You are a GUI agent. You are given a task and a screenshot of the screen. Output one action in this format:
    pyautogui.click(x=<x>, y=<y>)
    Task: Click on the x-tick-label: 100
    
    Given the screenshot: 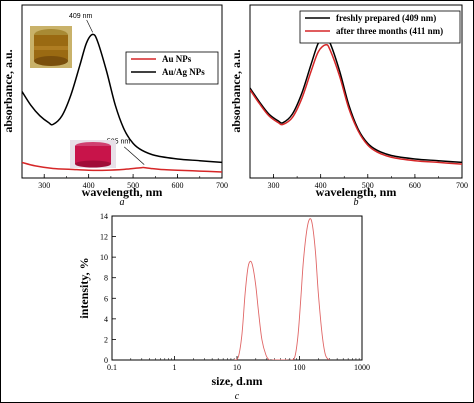 What is the action you would take?
    pyautogui.click(x=300, y=367)
    